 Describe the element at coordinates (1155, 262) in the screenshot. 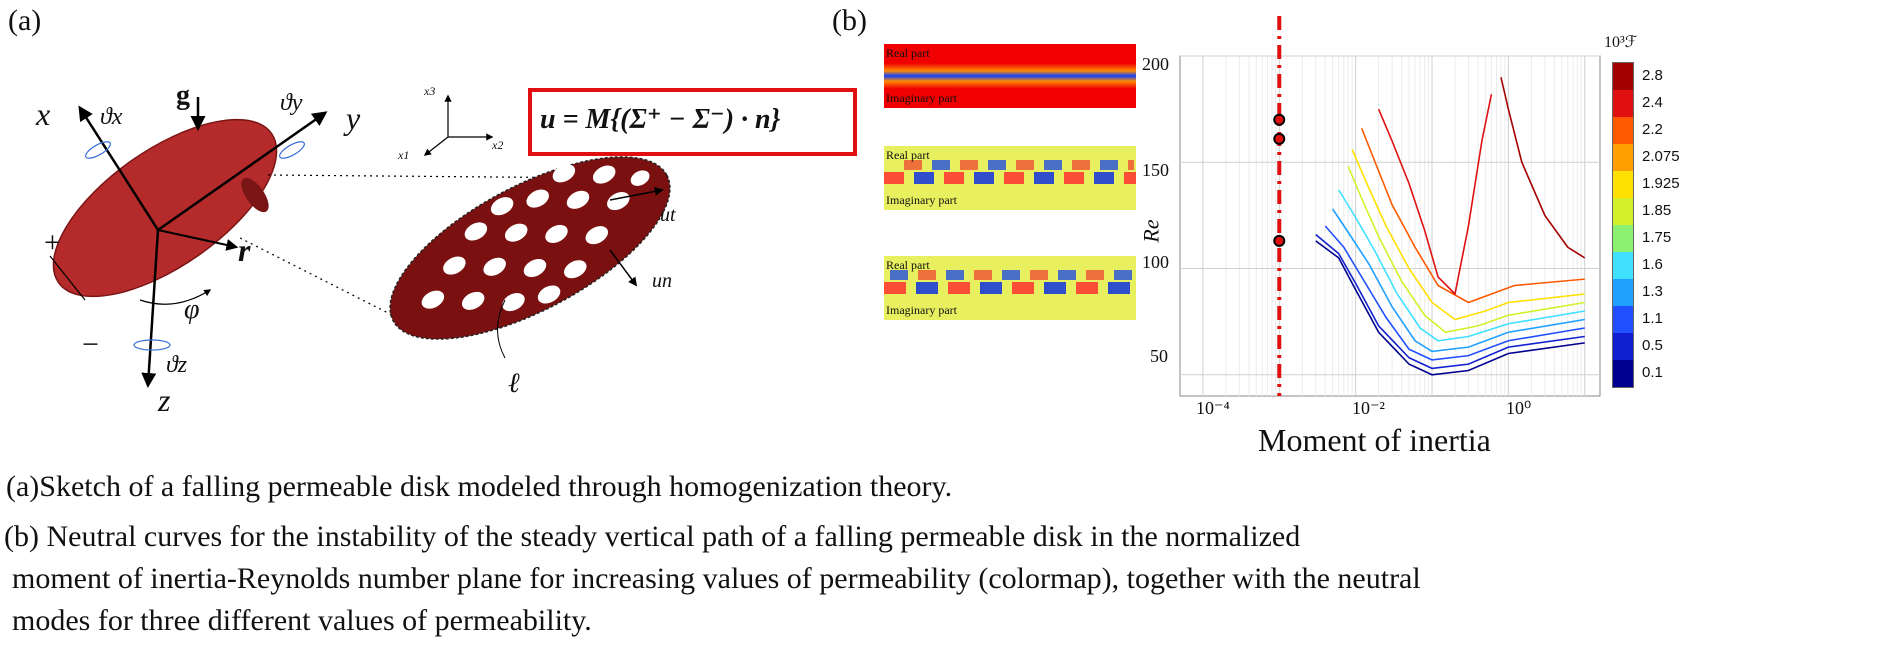

I see `y-tick-100: 100` at that location.